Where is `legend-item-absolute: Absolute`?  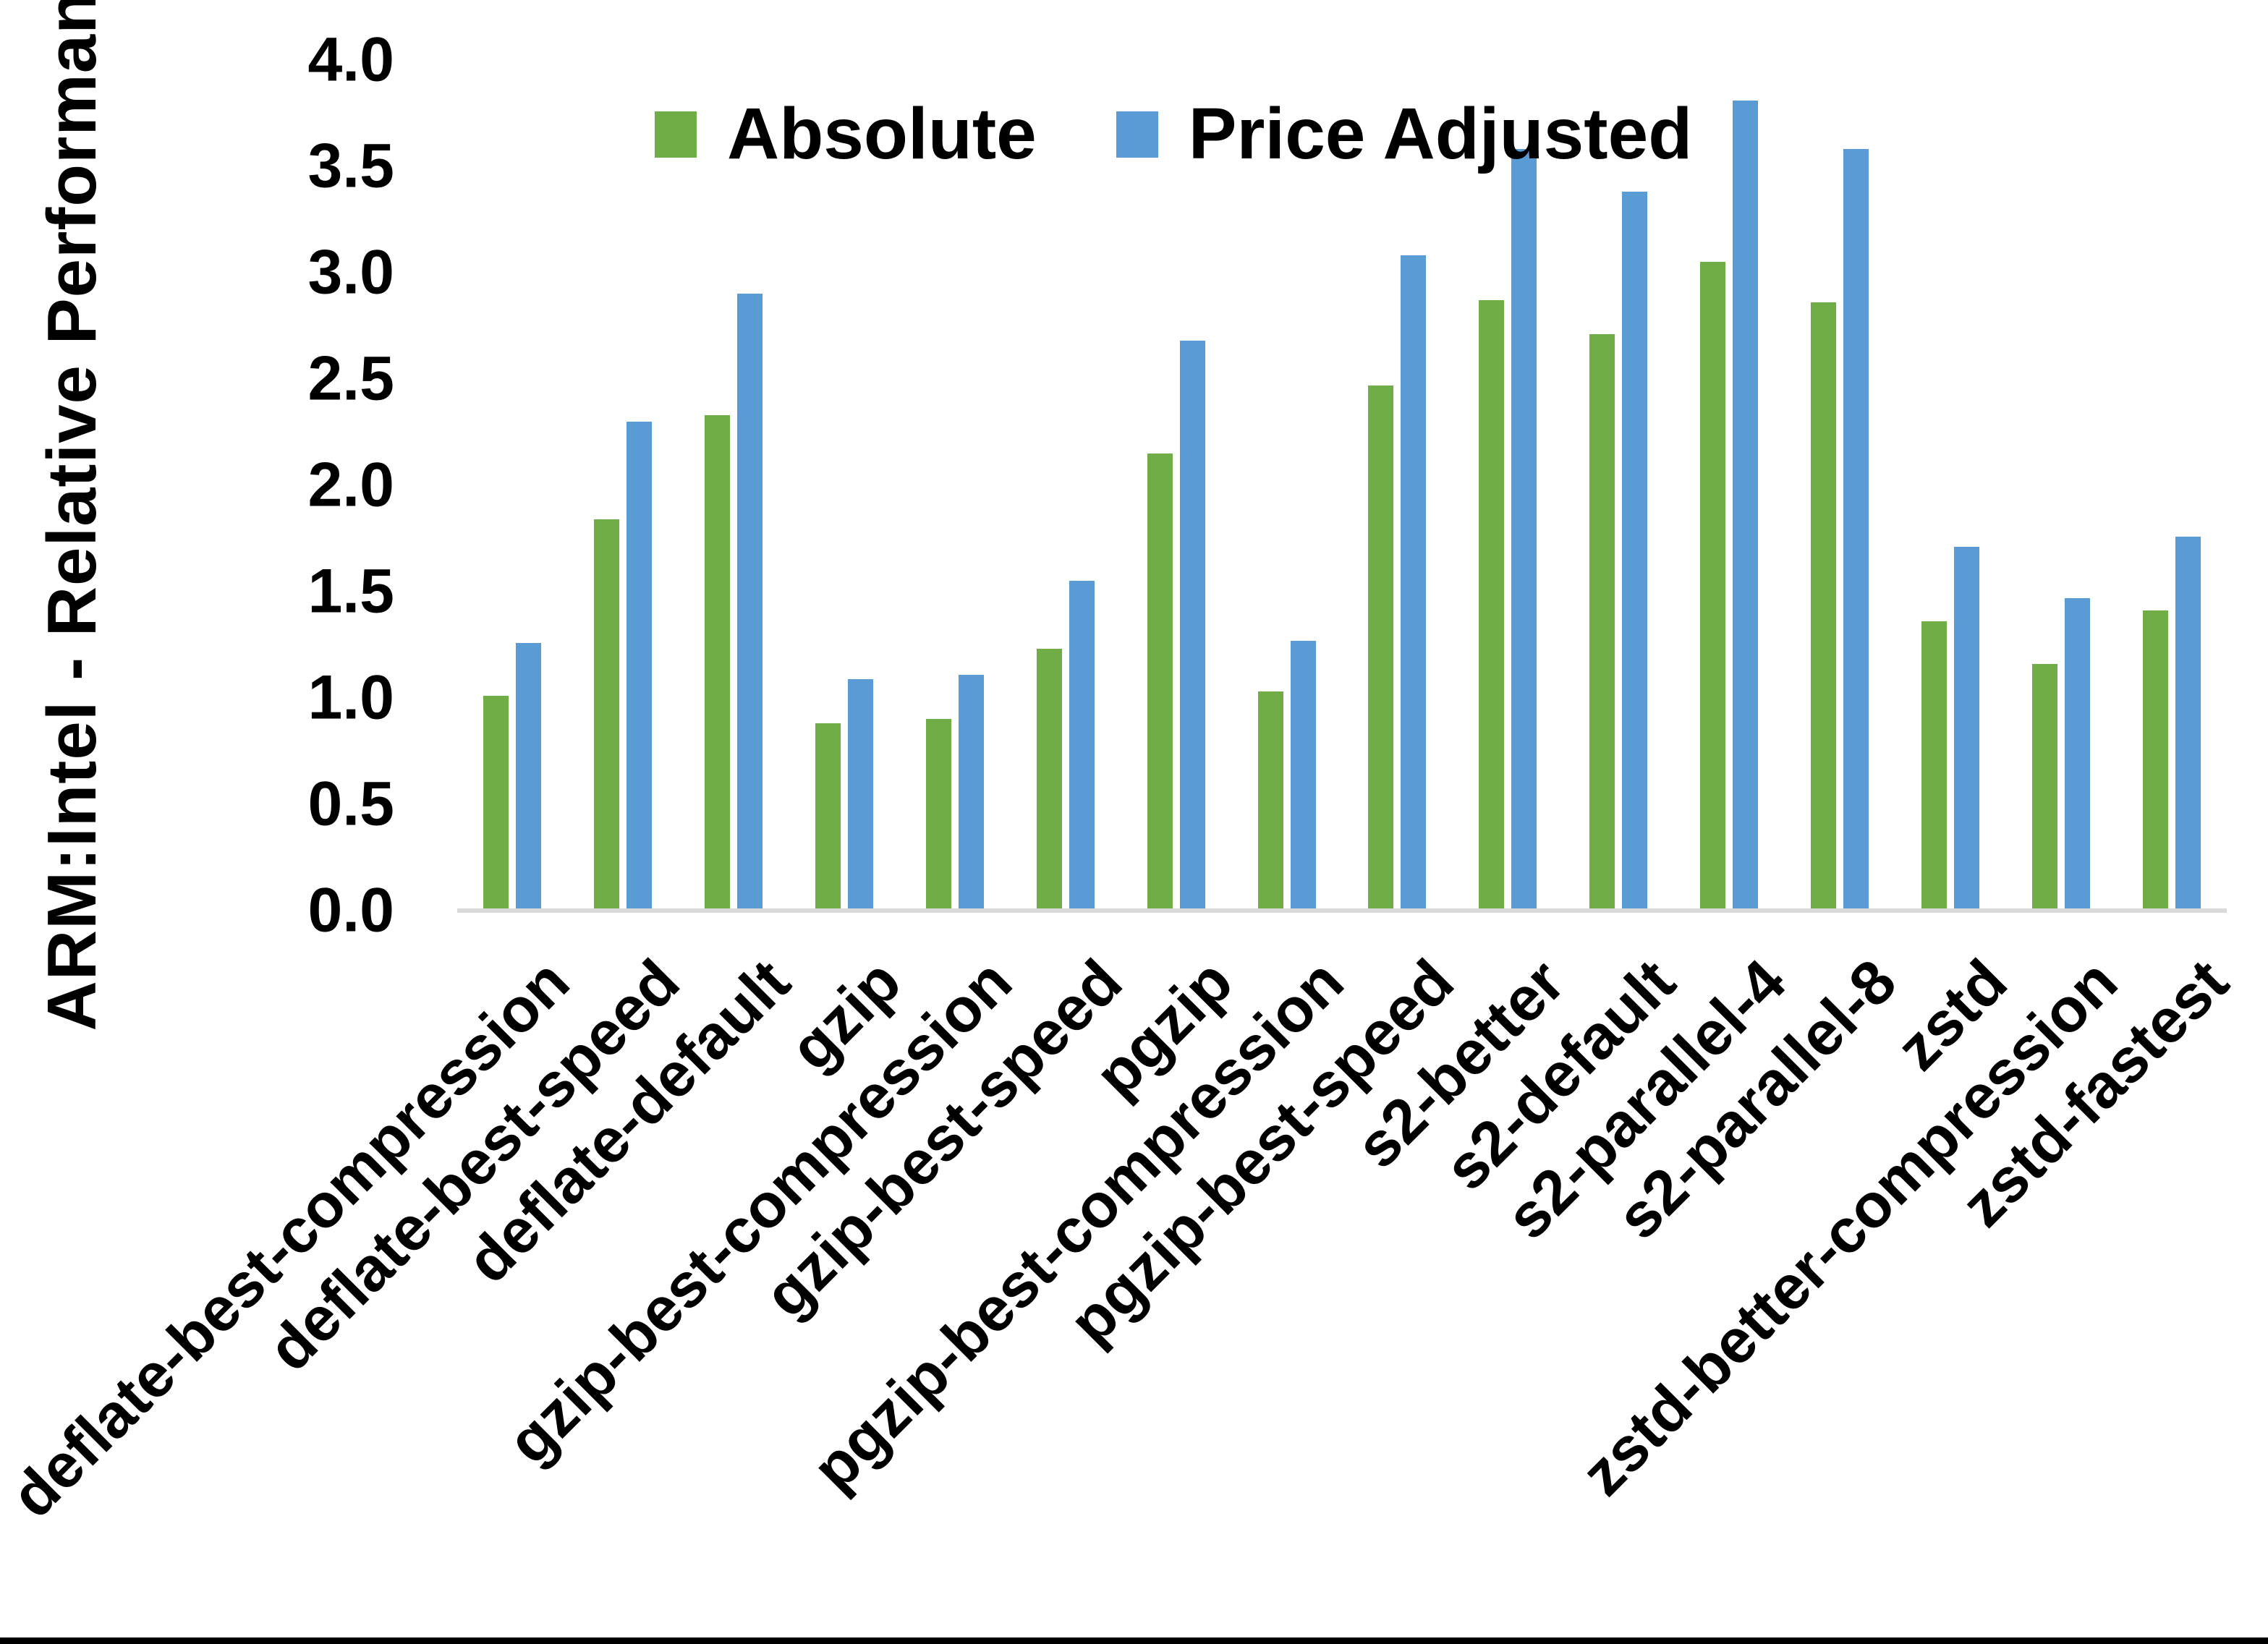
legend-item-absolute: Absolute is located at coordinates (846, 134).